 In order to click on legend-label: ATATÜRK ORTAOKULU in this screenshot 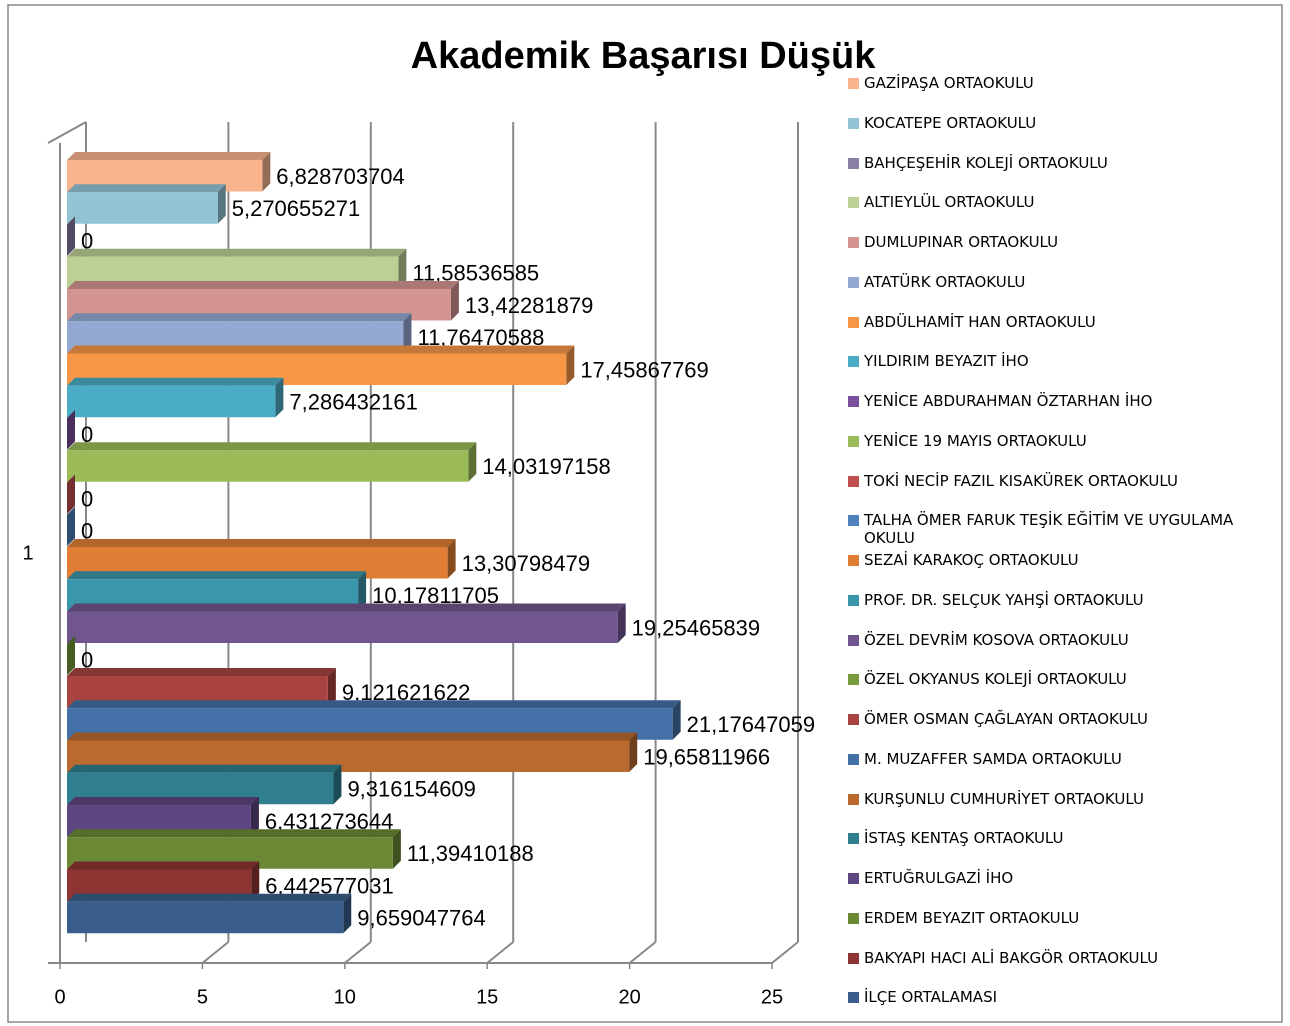, I will do `click(945, 281)`.